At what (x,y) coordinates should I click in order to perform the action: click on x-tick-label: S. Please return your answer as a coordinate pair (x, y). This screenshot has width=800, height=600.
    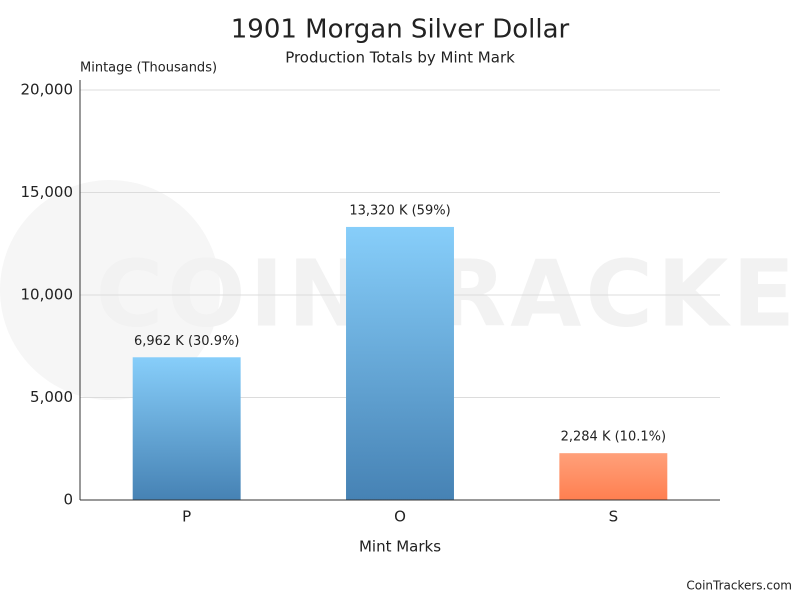
    Looking at the image, I should click on (614, 517).